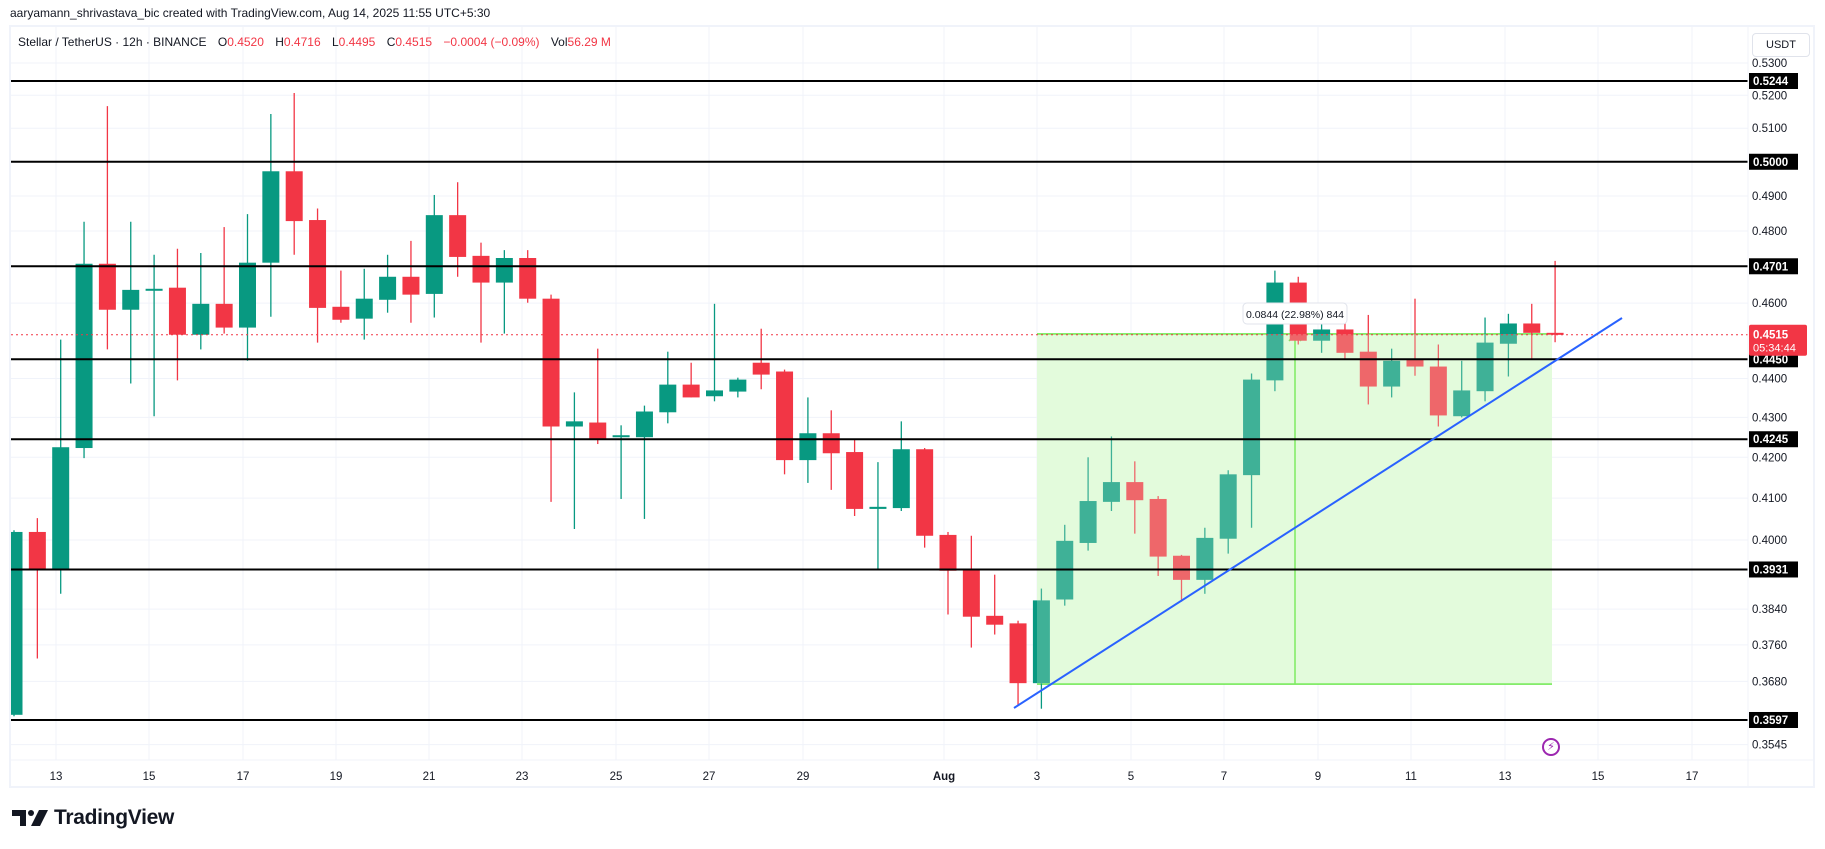 This screenshot has height=849, width=1825. Describe the element at coordinates (874, 777) in the screenshot. I see `time-axis: 13 15 17 19 21 23 25 27 29 Aug 3 5 7 9 11 13 15 17` at that location.